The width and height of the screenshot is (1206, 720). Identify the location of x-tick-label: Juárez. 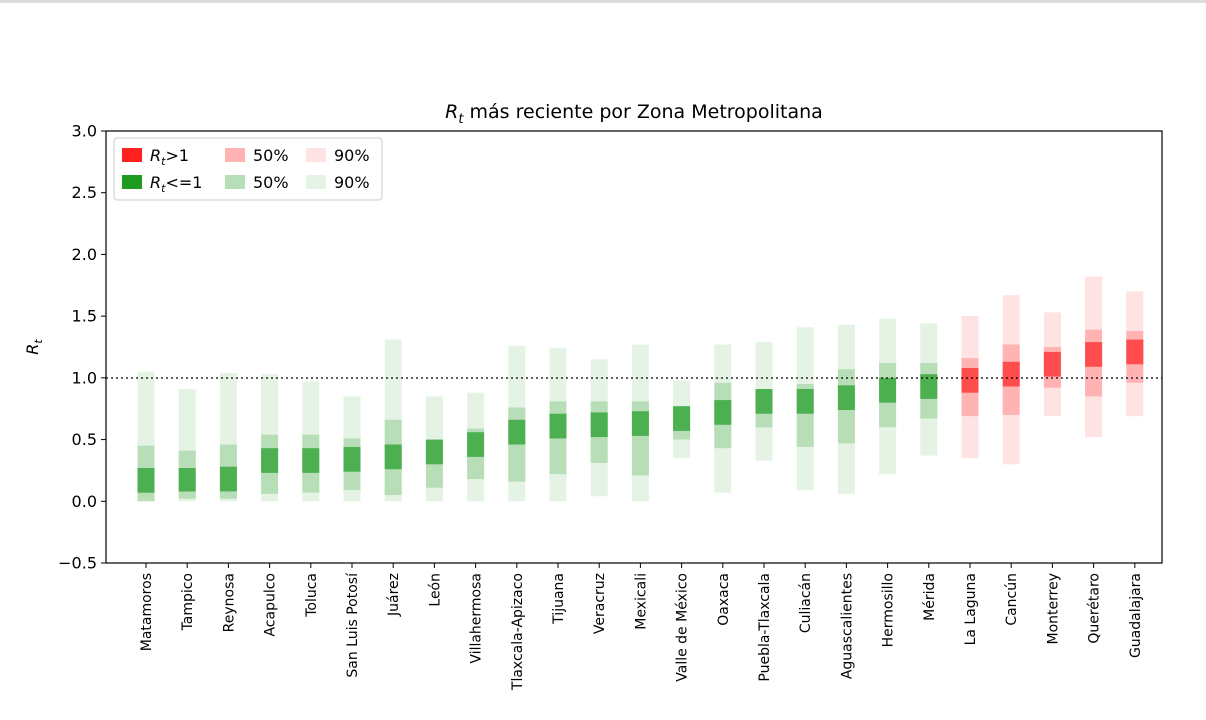
(394, 595).